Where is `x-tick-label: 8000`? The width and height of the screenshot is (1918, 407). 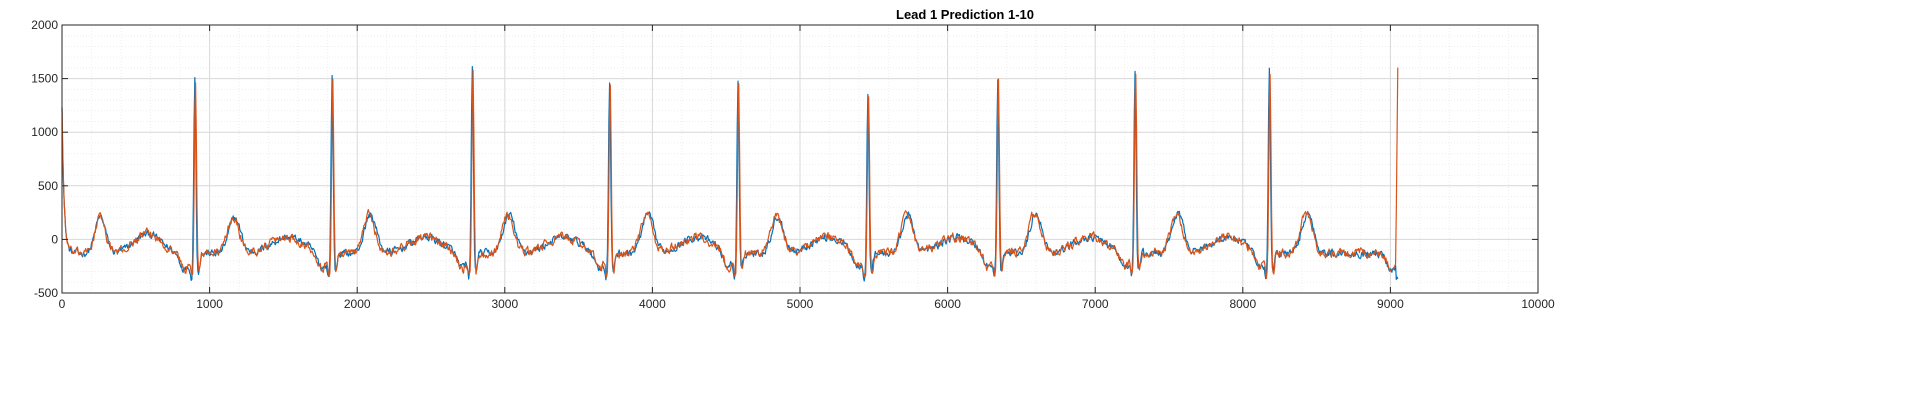
x-tick-label: 8000 is located at coordinates (1242, 304).